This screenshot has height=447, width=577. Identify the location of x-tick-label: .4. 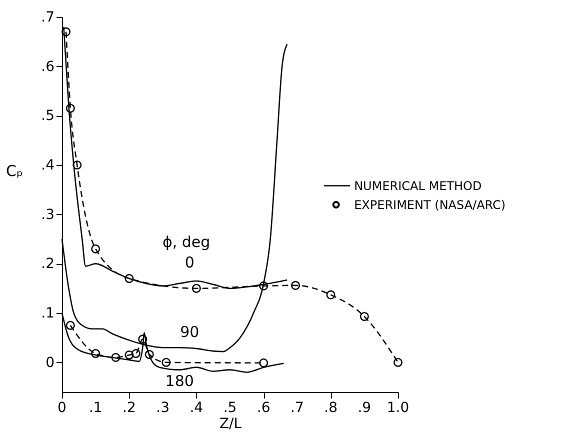
(197, 408).